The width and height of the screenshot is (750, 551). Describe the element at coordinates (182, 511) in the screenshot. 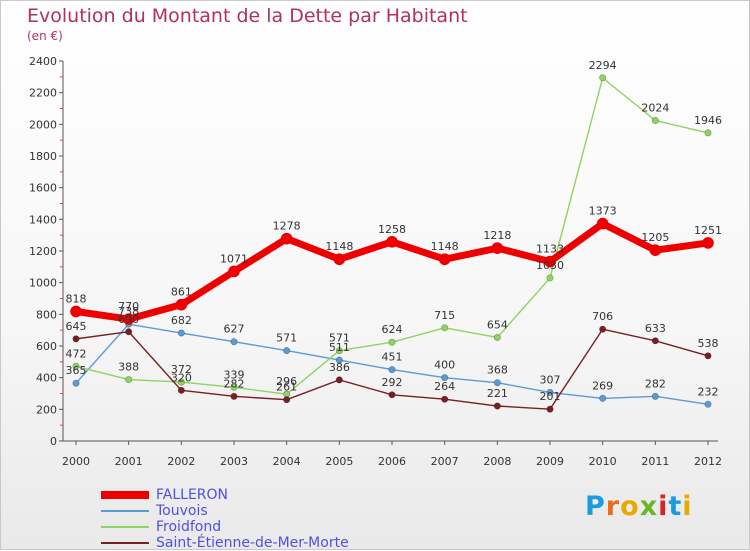

I see `legend-label: Touvois` at that location.